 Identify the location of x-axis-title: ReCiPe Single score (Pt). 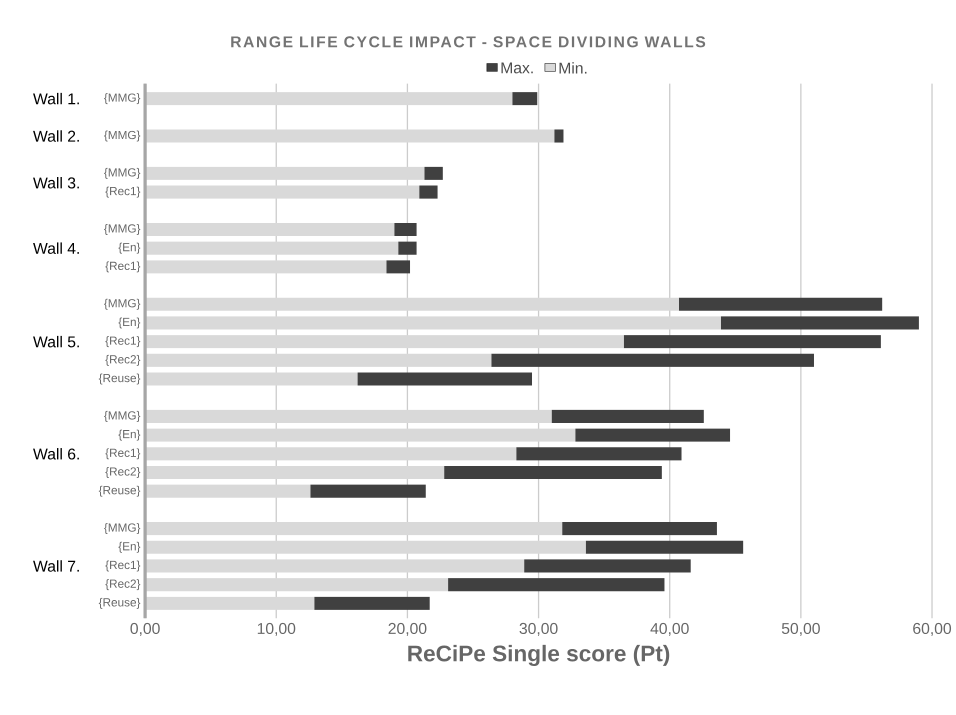
(539, 655).